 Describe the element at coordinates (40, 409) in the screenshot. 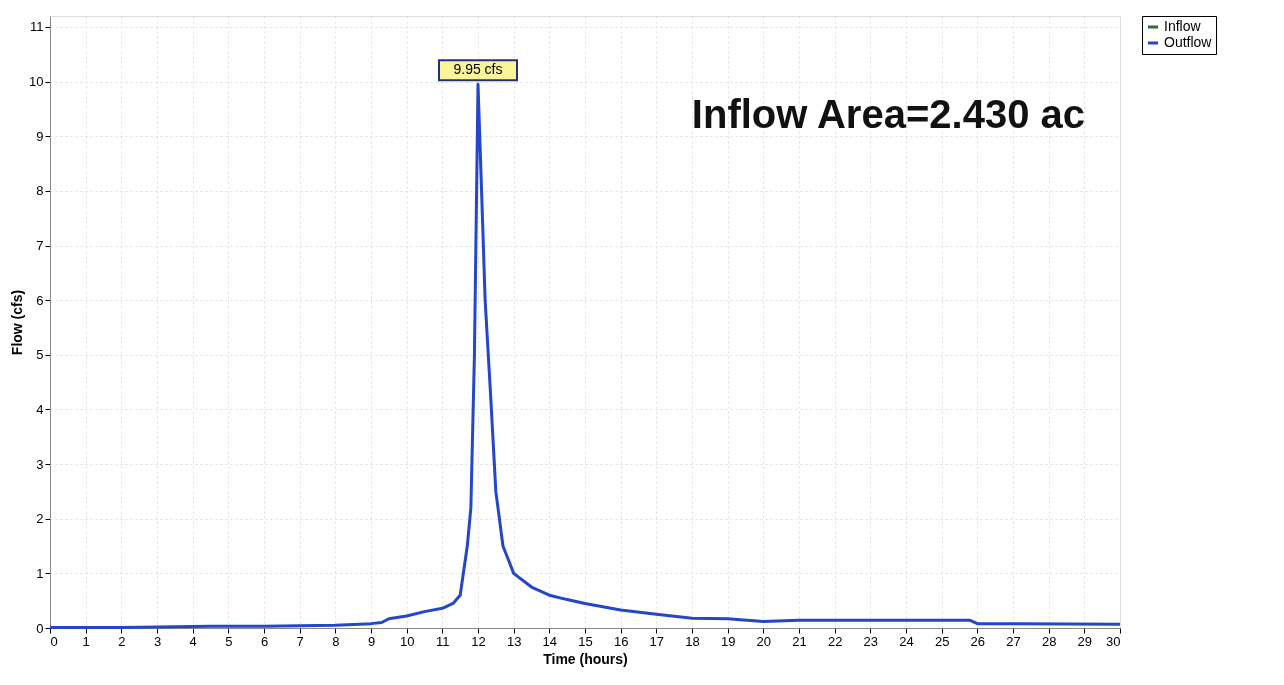

I see `y-tick-label: 4` at that location.